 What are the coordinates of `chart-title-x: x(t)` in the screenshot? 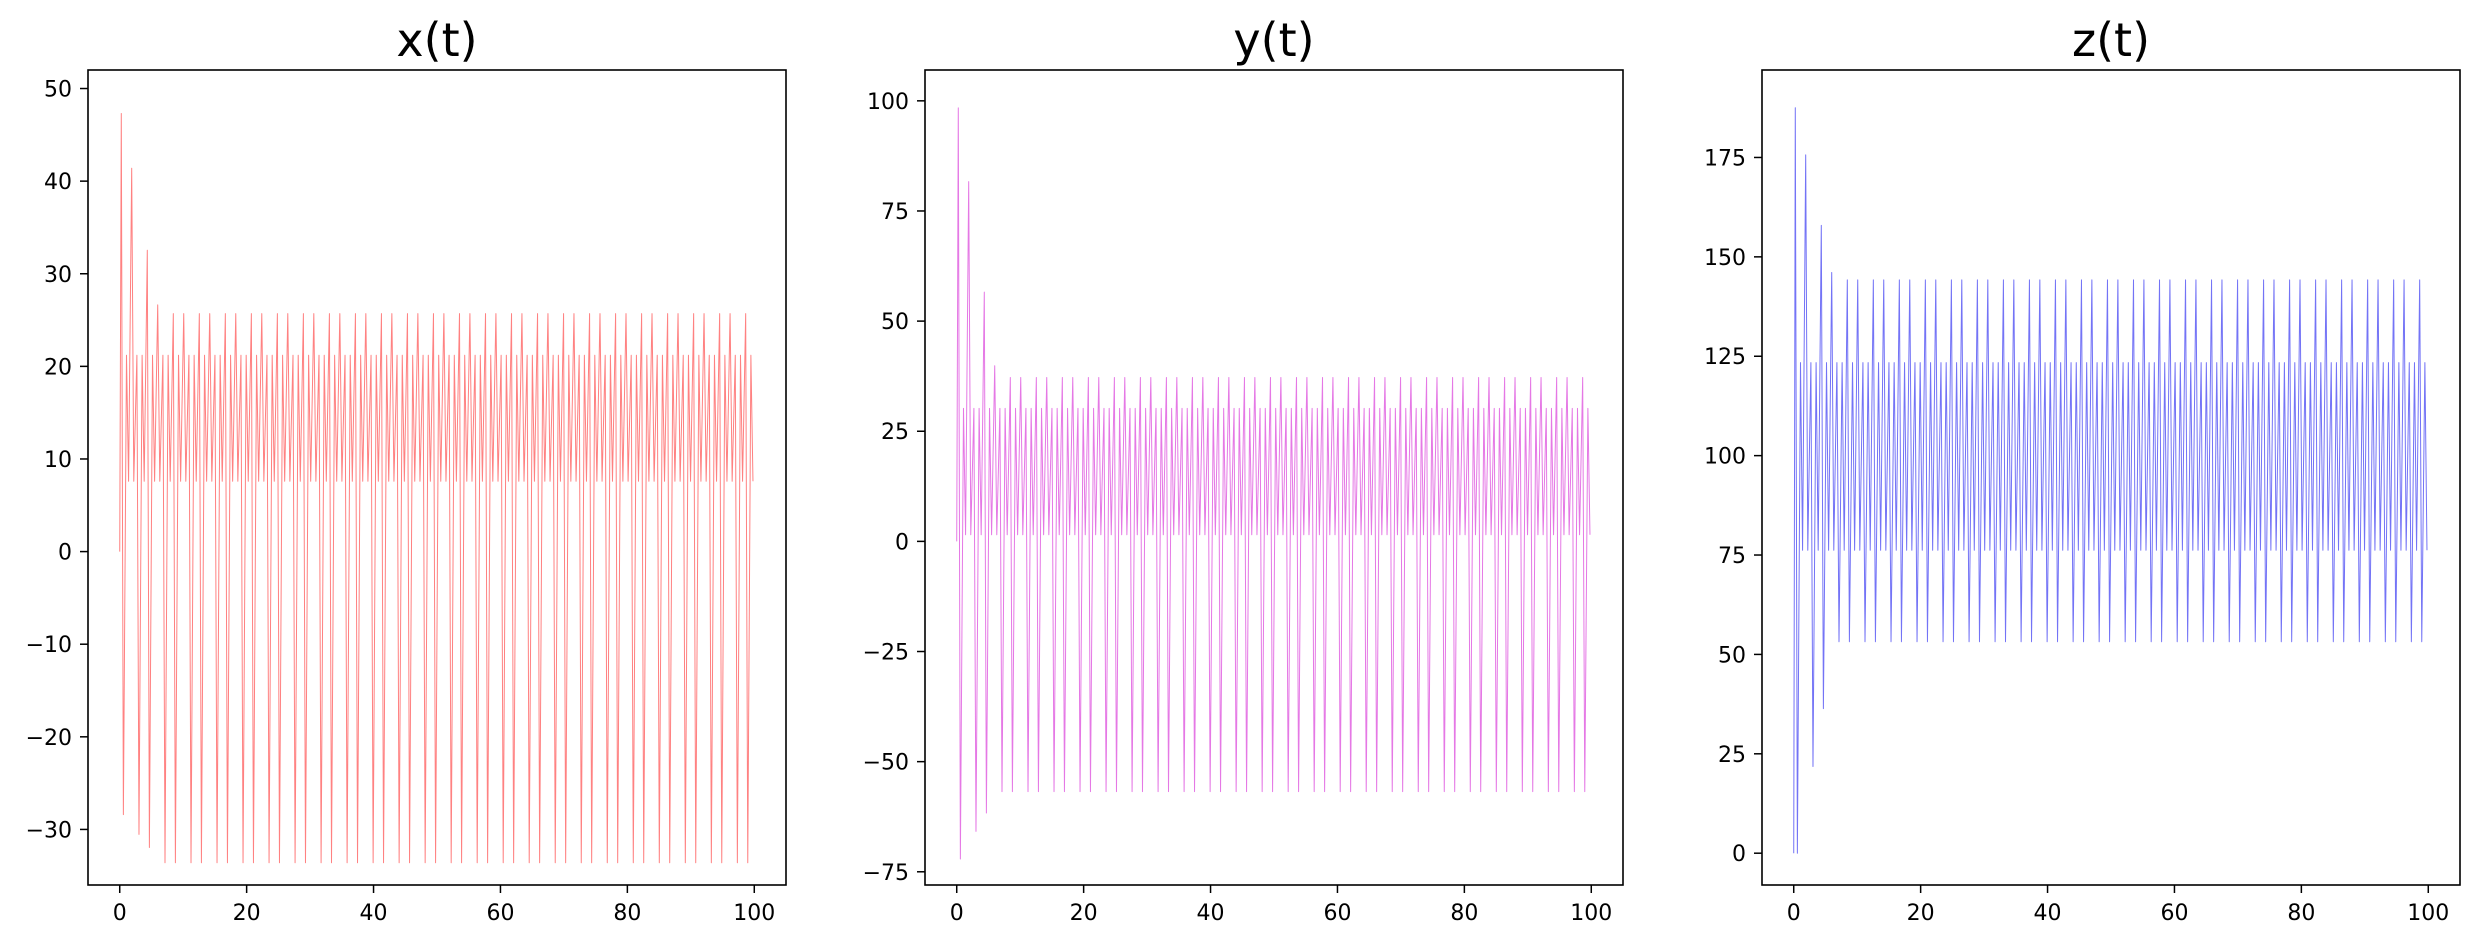 It's located at (436, 40).